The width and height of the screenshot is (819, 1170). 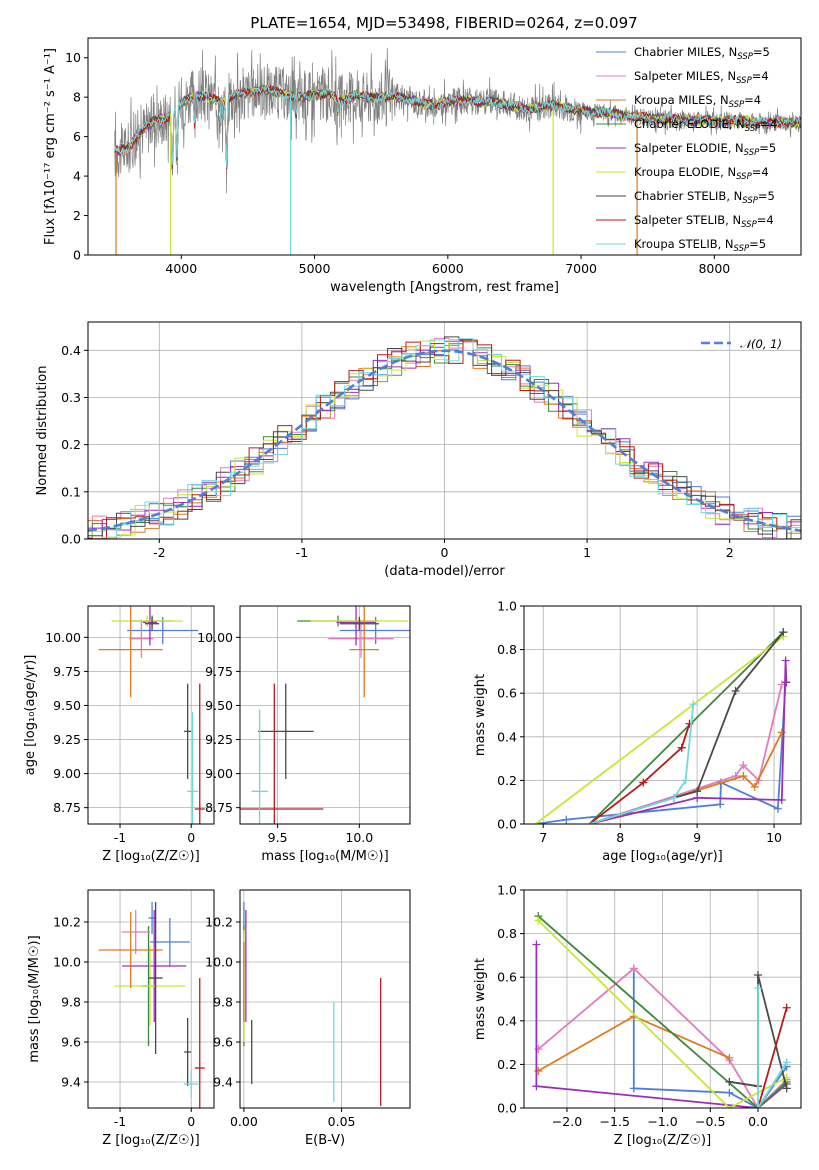 I want to click on scatter-plot-area, so click(x=325, y=715).